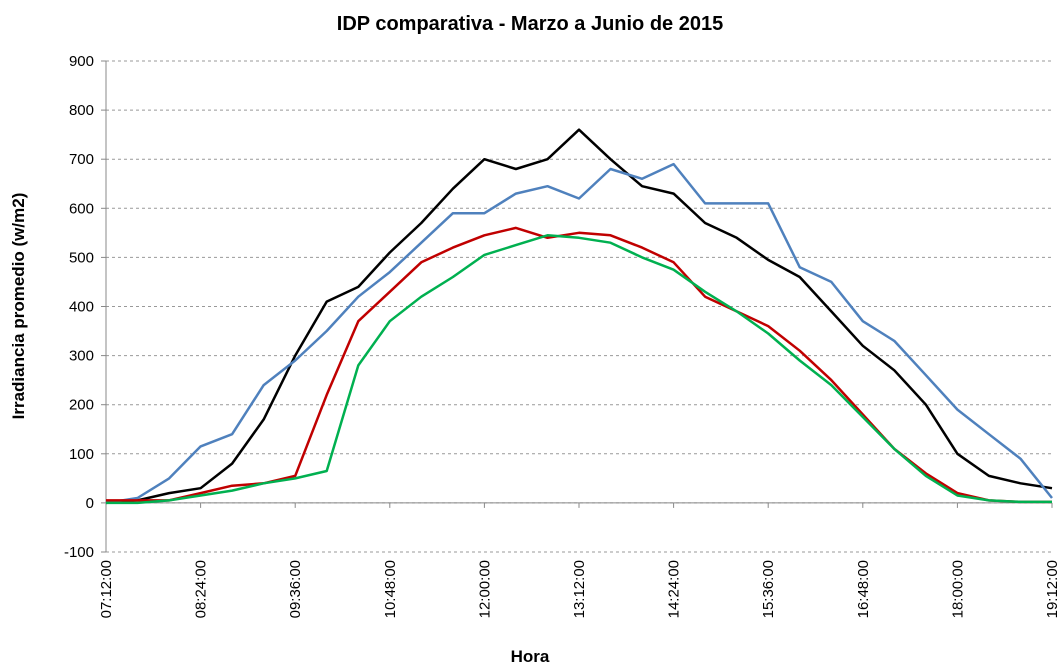 This screenshot has width=1063, height=672. What do you see at coordinates (81, 159) in the screenshot?
I see `y-tick-label: 700` at bounding box center [81, 159].